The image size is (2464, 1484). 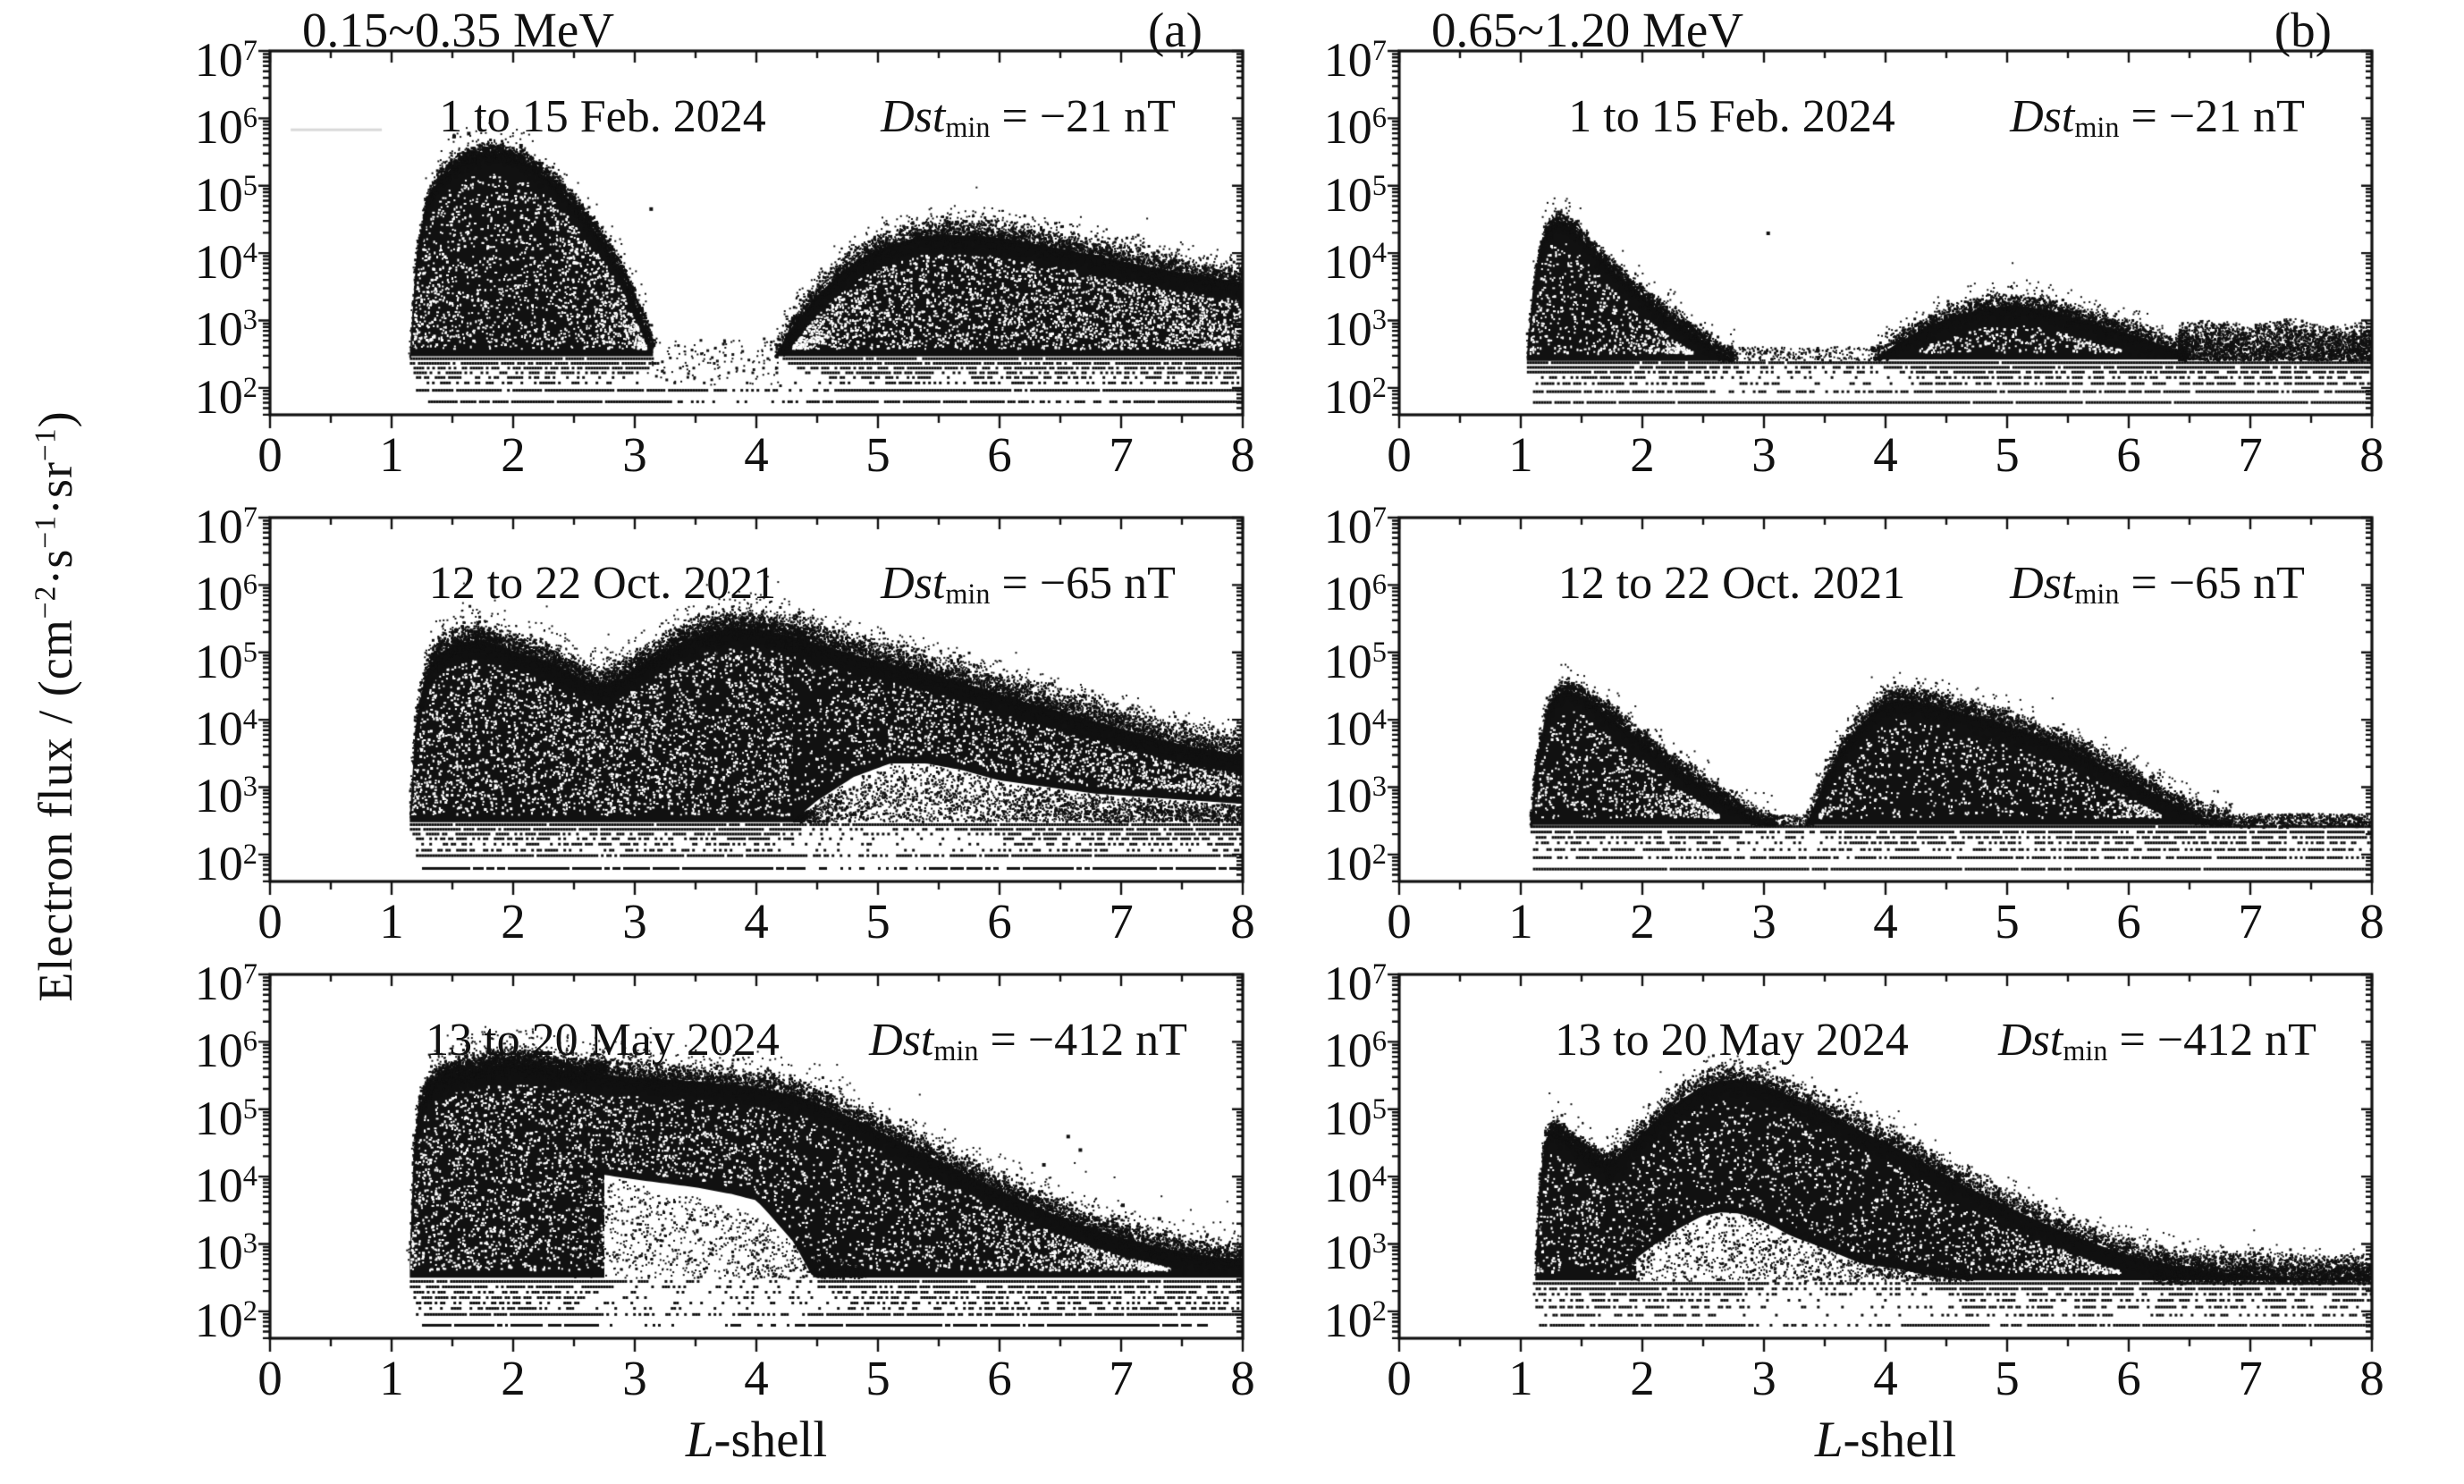 I want to click on x-tick-label-b3-6: 6, so click(x=2128, y=1378).